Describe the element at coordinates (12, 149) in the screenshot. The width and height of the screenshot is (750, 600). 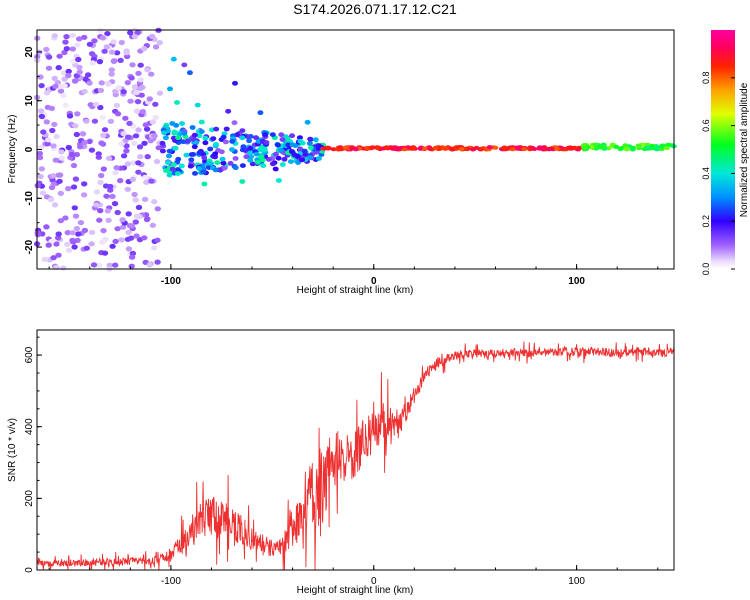
I see `spectrogram-y-label: Frequency (Hz)` at that location.